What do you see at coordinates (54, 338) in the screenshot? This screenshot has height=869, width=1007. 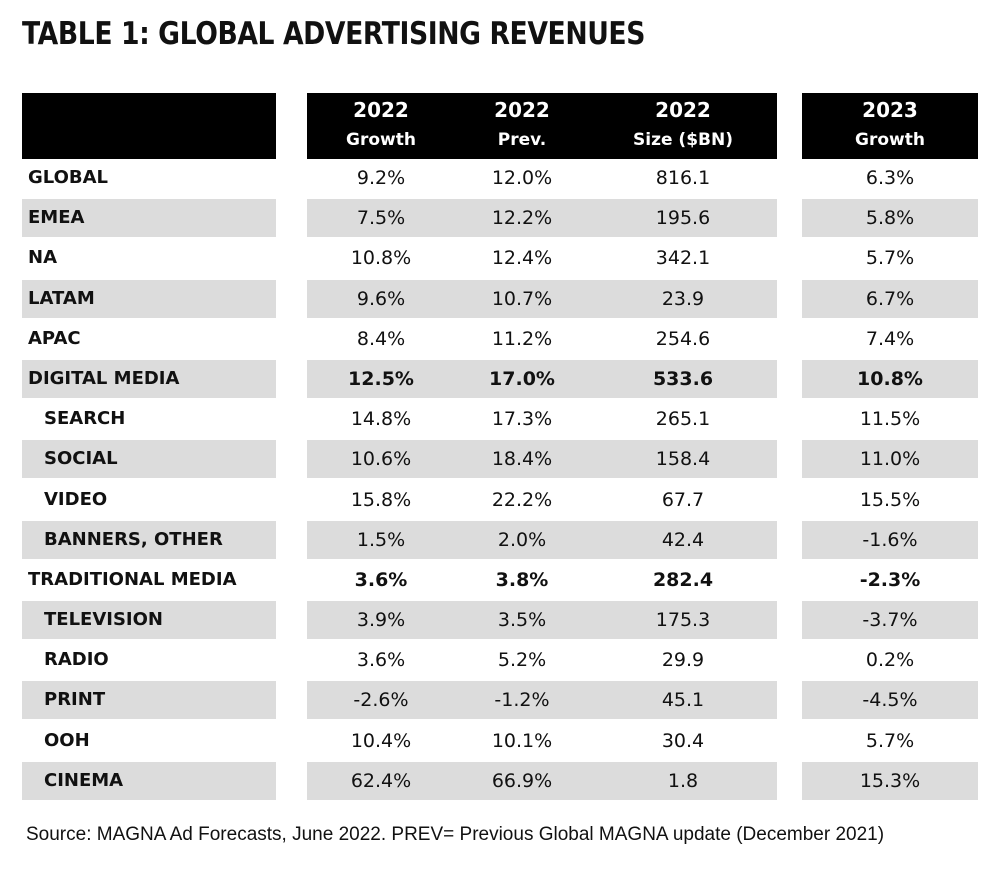 I see `row-label-text: APAC` at bounding box center [54, 338].